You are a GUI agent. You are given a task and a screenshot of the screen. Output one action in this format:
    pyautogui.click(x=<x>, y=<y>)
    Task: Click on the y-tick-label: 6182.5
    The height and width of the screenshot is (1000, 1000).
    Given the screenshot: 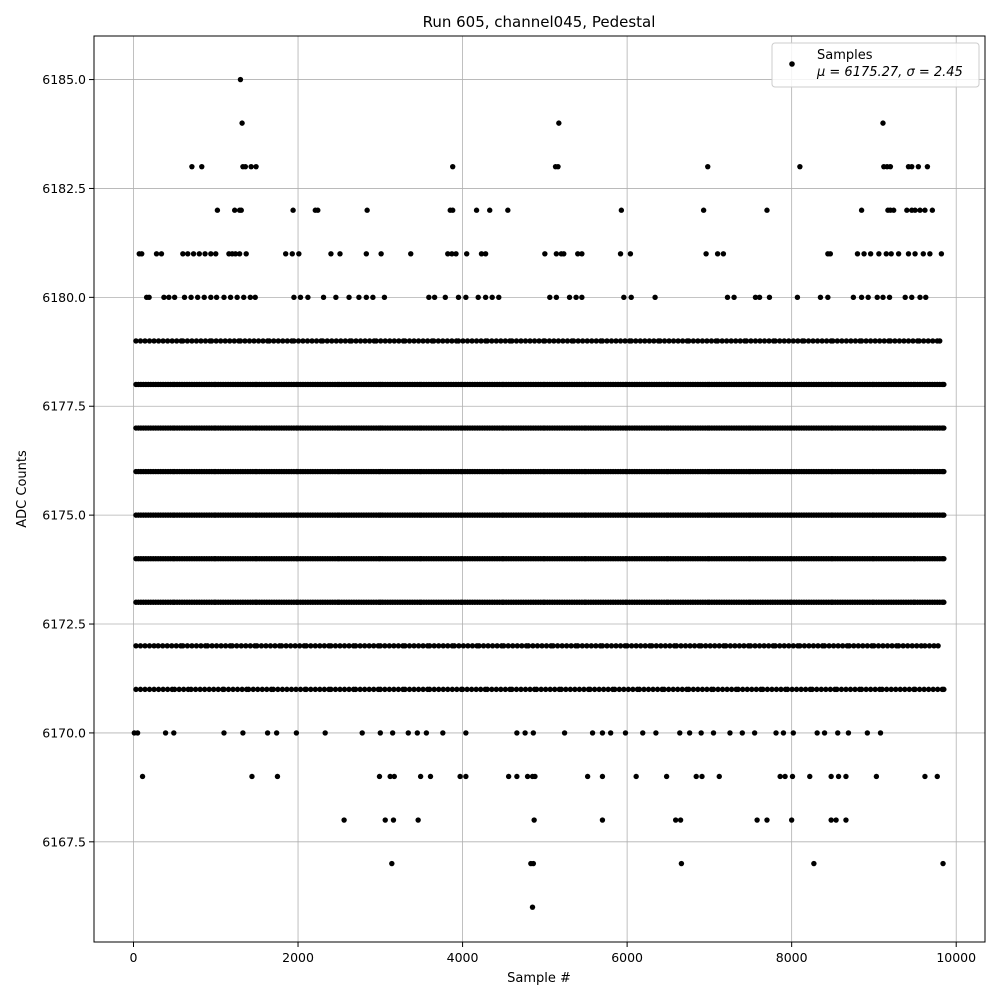 What is the action you would take?
    pyautogui.click(x=64, y=188)
    